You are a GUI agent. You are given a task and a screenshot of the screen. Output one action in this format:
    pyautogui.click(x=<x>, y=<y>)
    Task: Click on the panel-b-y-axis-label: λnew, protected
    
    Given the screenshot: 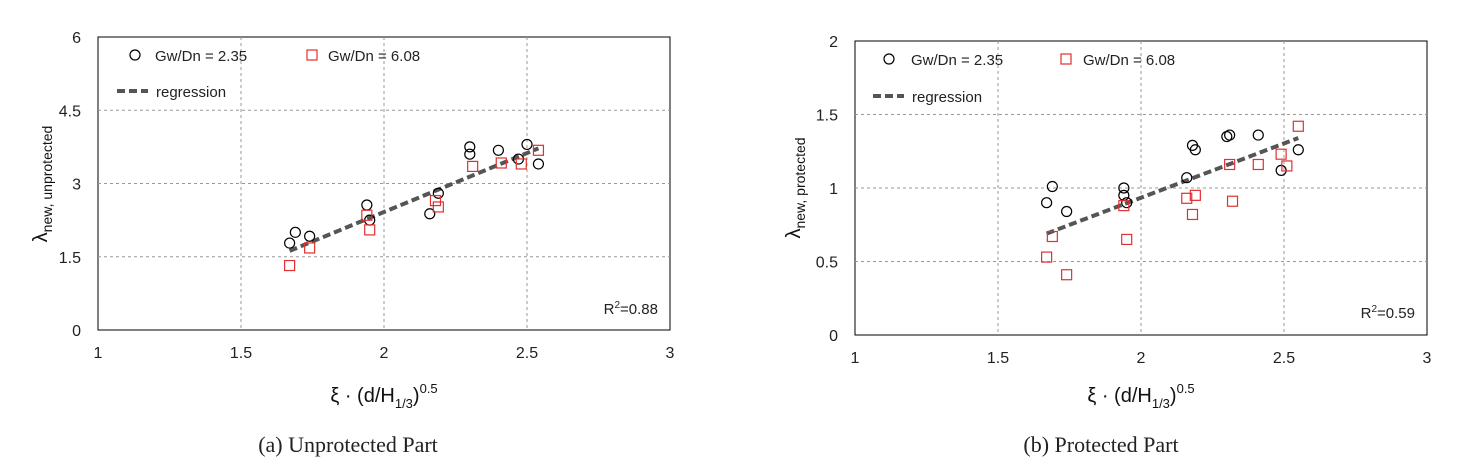 What is the action you would take?
    pyautogui.click(x=795, y=187)
    